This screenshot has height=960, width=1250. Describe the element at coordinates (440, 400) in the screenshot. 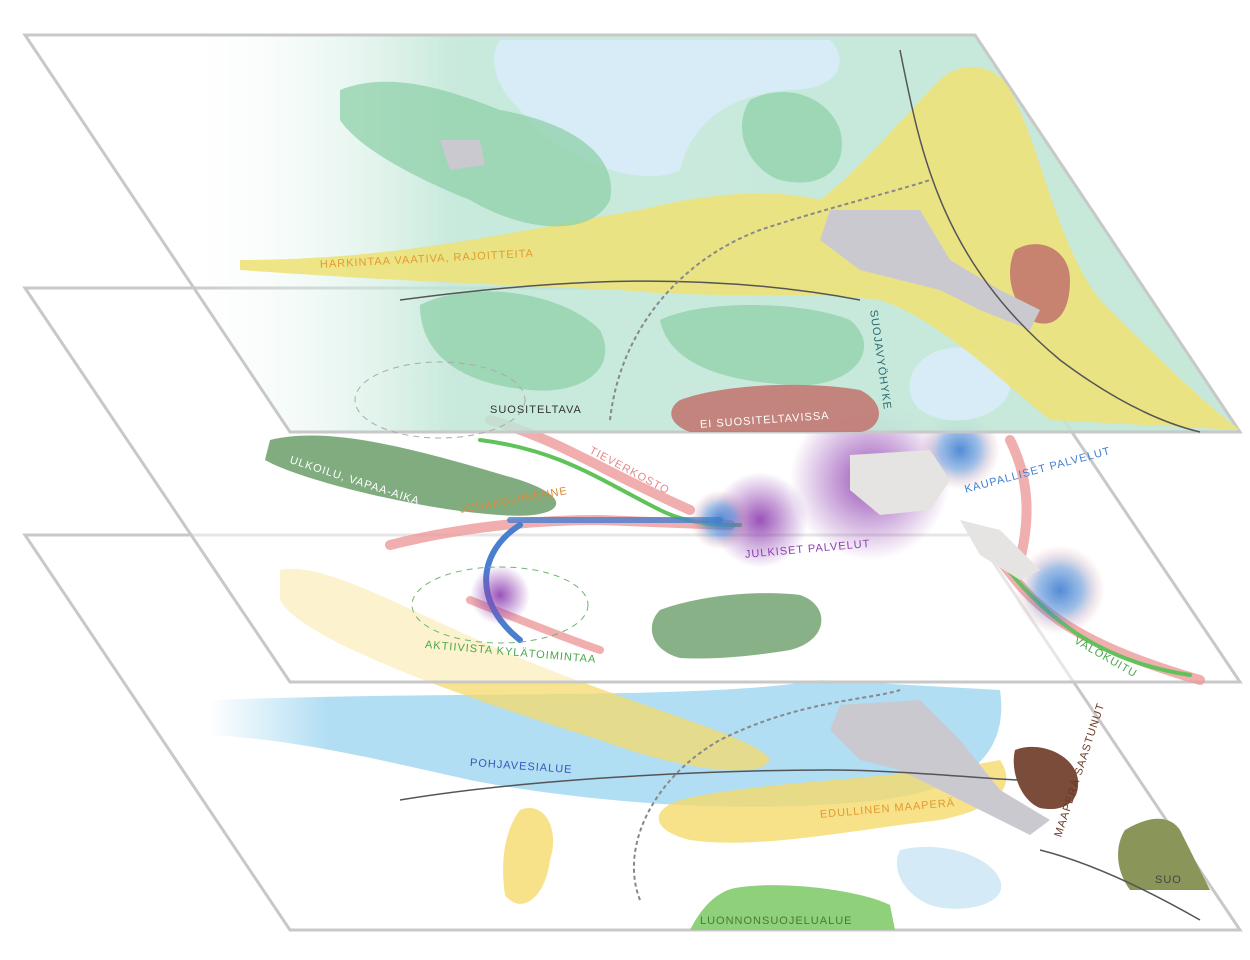

I see `village-zone` at that location.